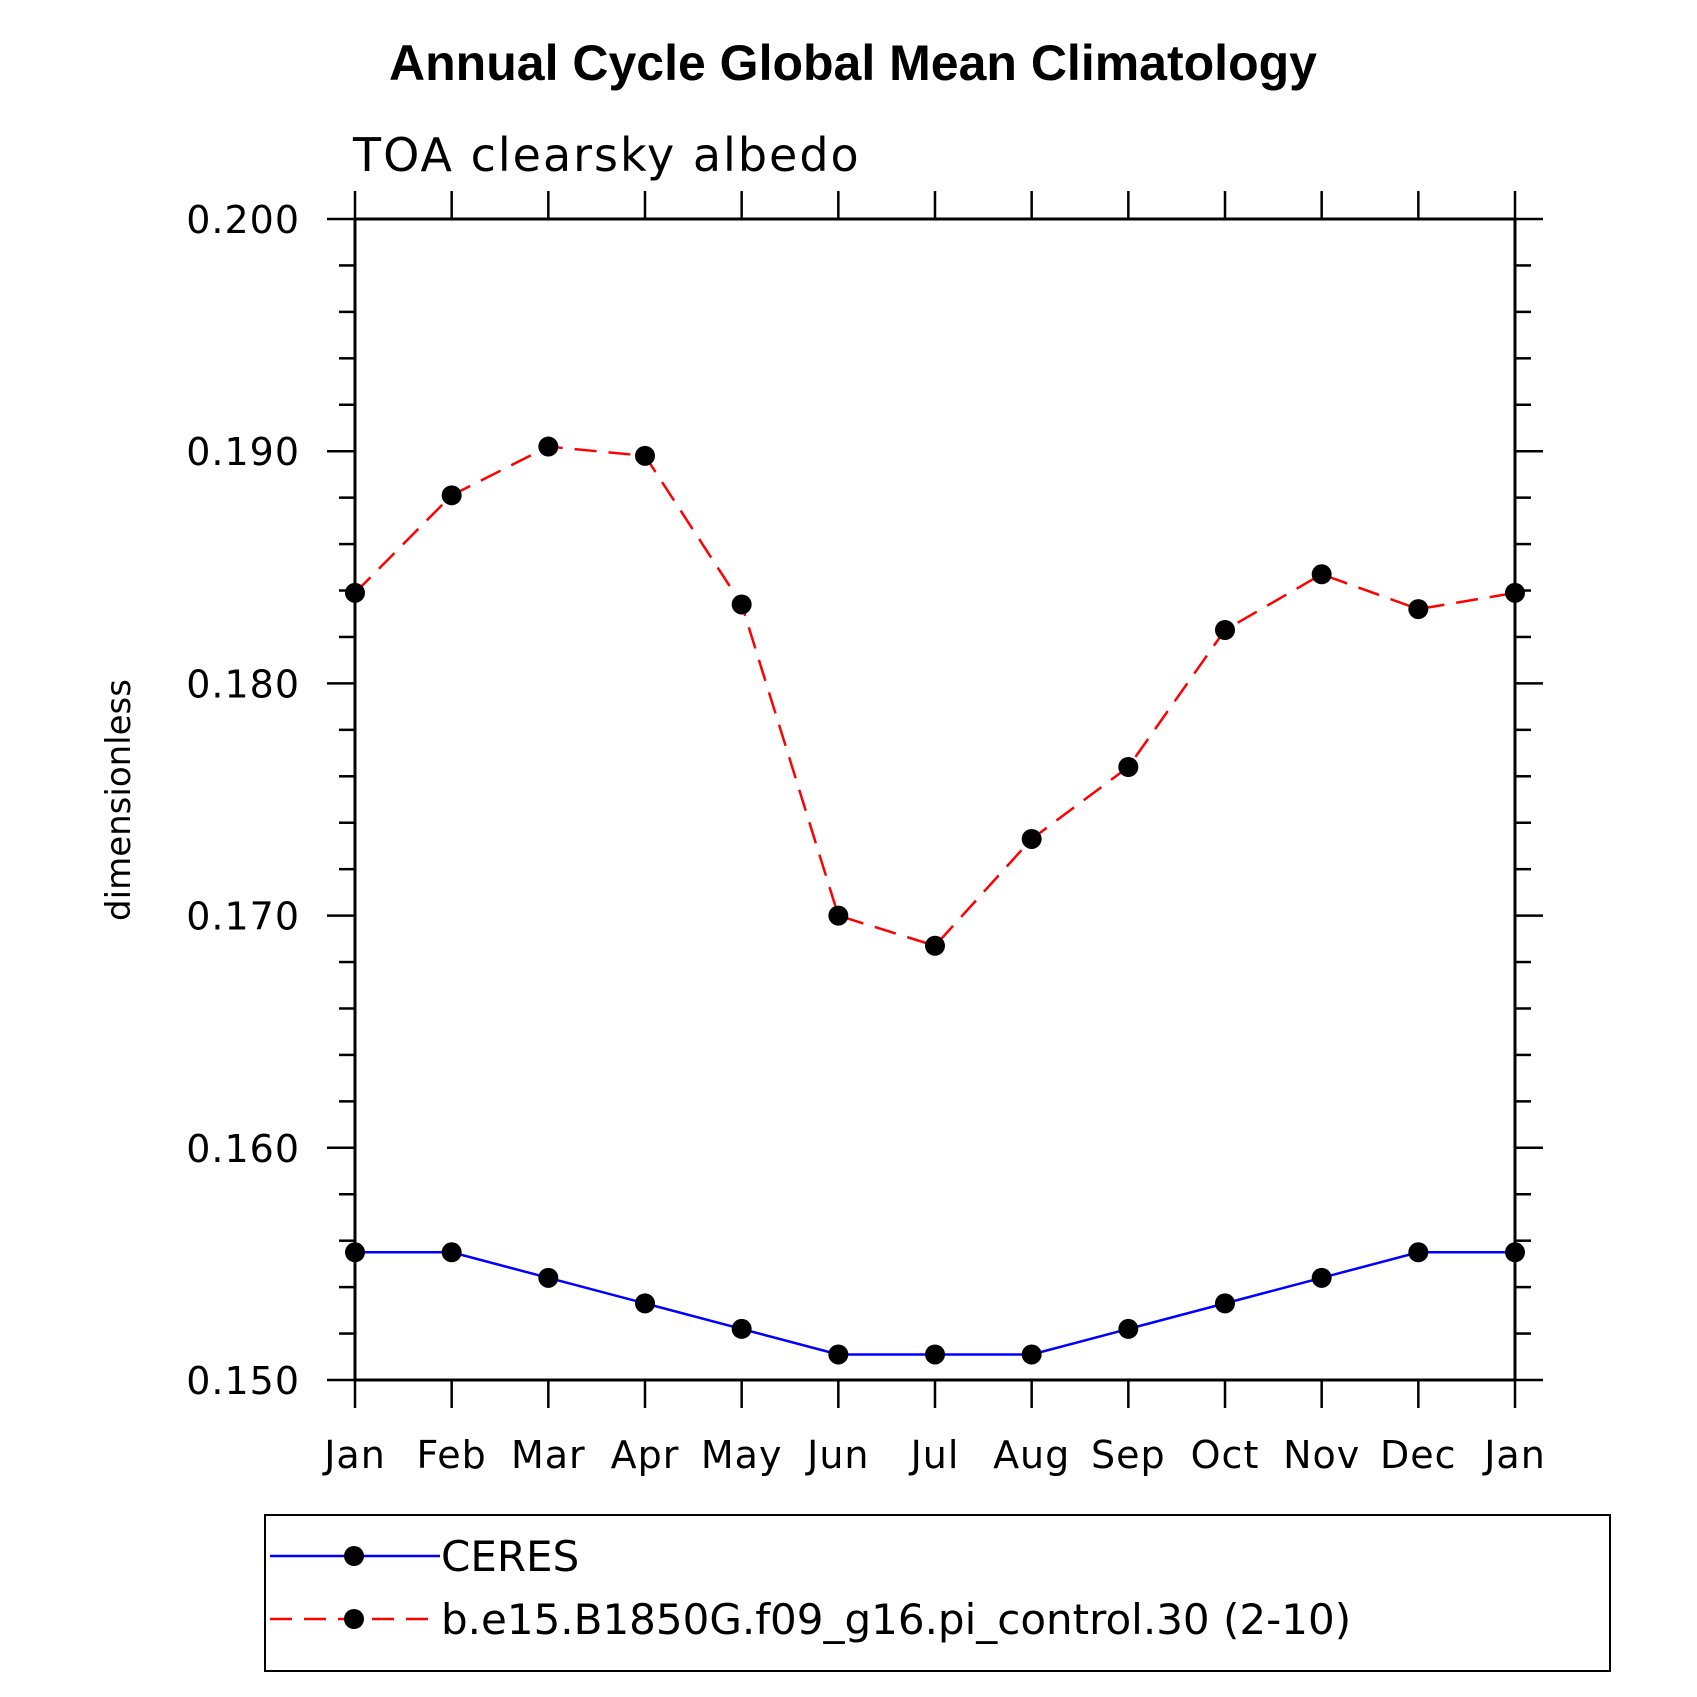 Image resolution: width=1697 pixels, height=1697 pixels. I want to click on x-tick-label: Aug, so click(1031, 1455).